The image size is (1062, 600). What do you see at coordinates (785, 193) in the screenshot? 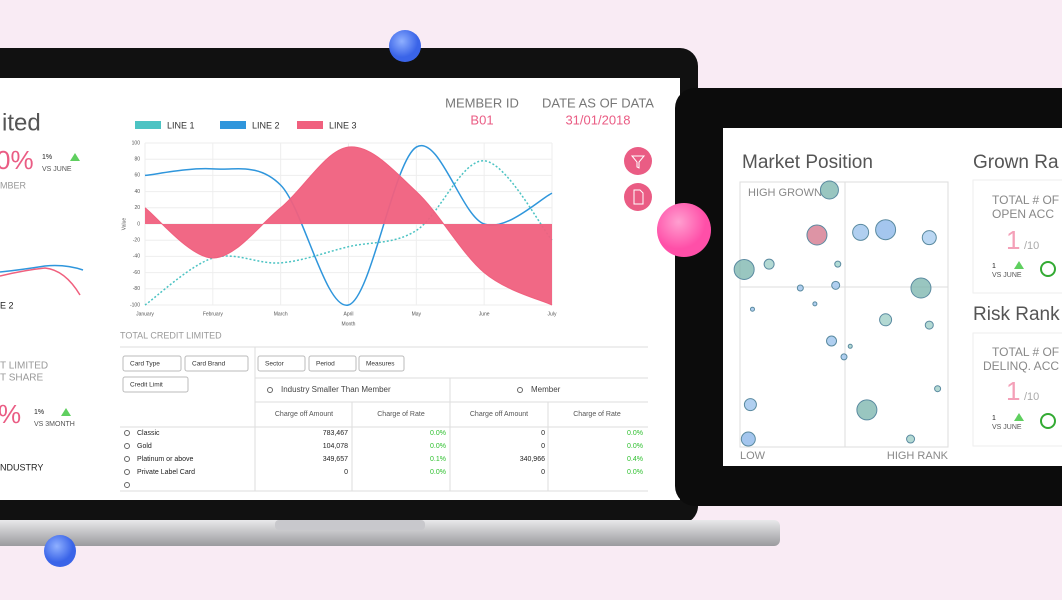
I see `annotation: HIGH GROWN` at bounding box center [785, 193].